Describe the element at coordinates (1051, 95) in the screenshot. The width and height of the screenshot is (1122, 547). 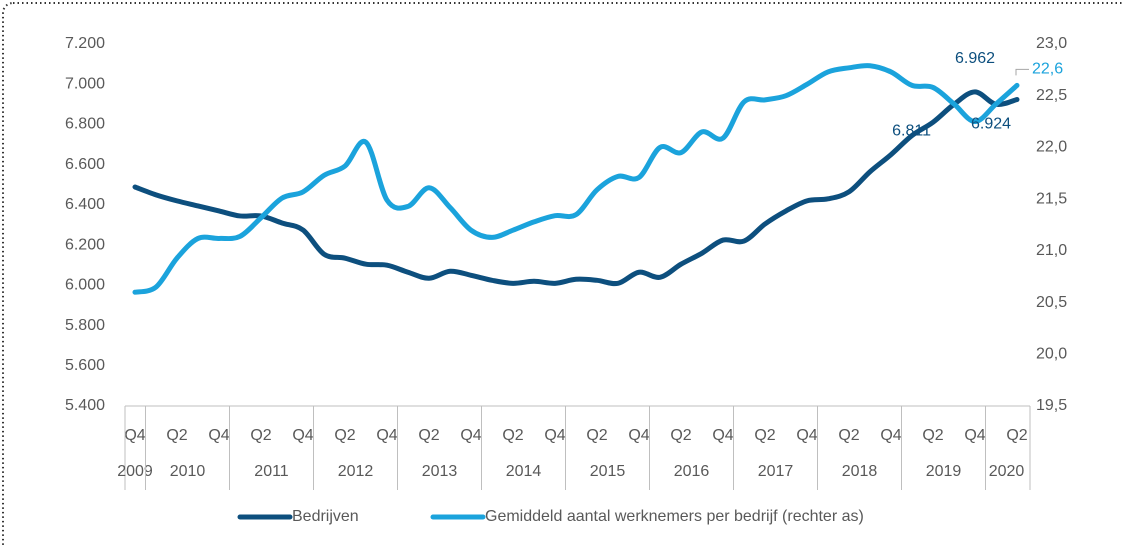
I see `y2-tick-label: 22,5` at that location.